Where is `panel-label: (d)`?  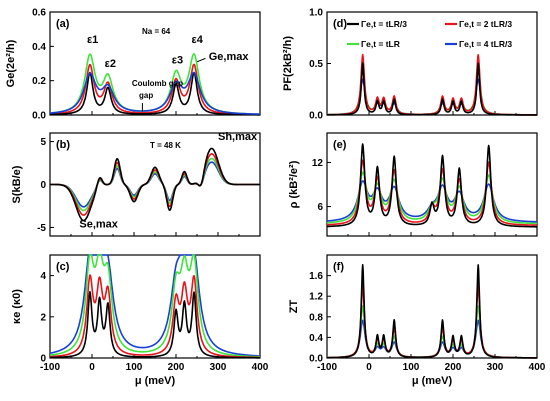
panel-label: (d) is located at coordinates (340, 24).